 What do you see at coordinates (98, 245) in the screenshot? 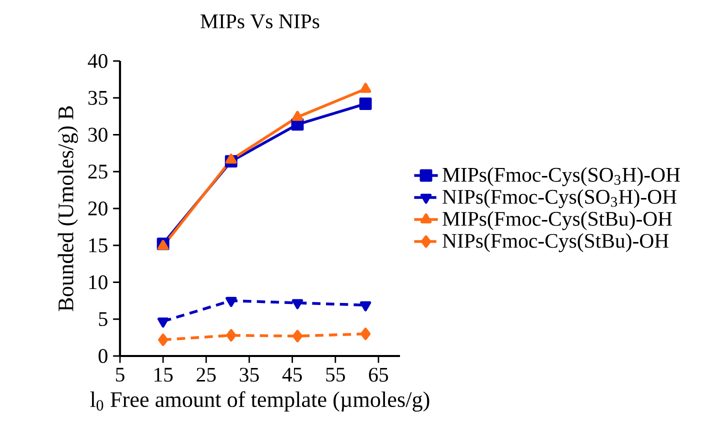
I see `y-tick-label: 15` at bounding box center [98, 245].